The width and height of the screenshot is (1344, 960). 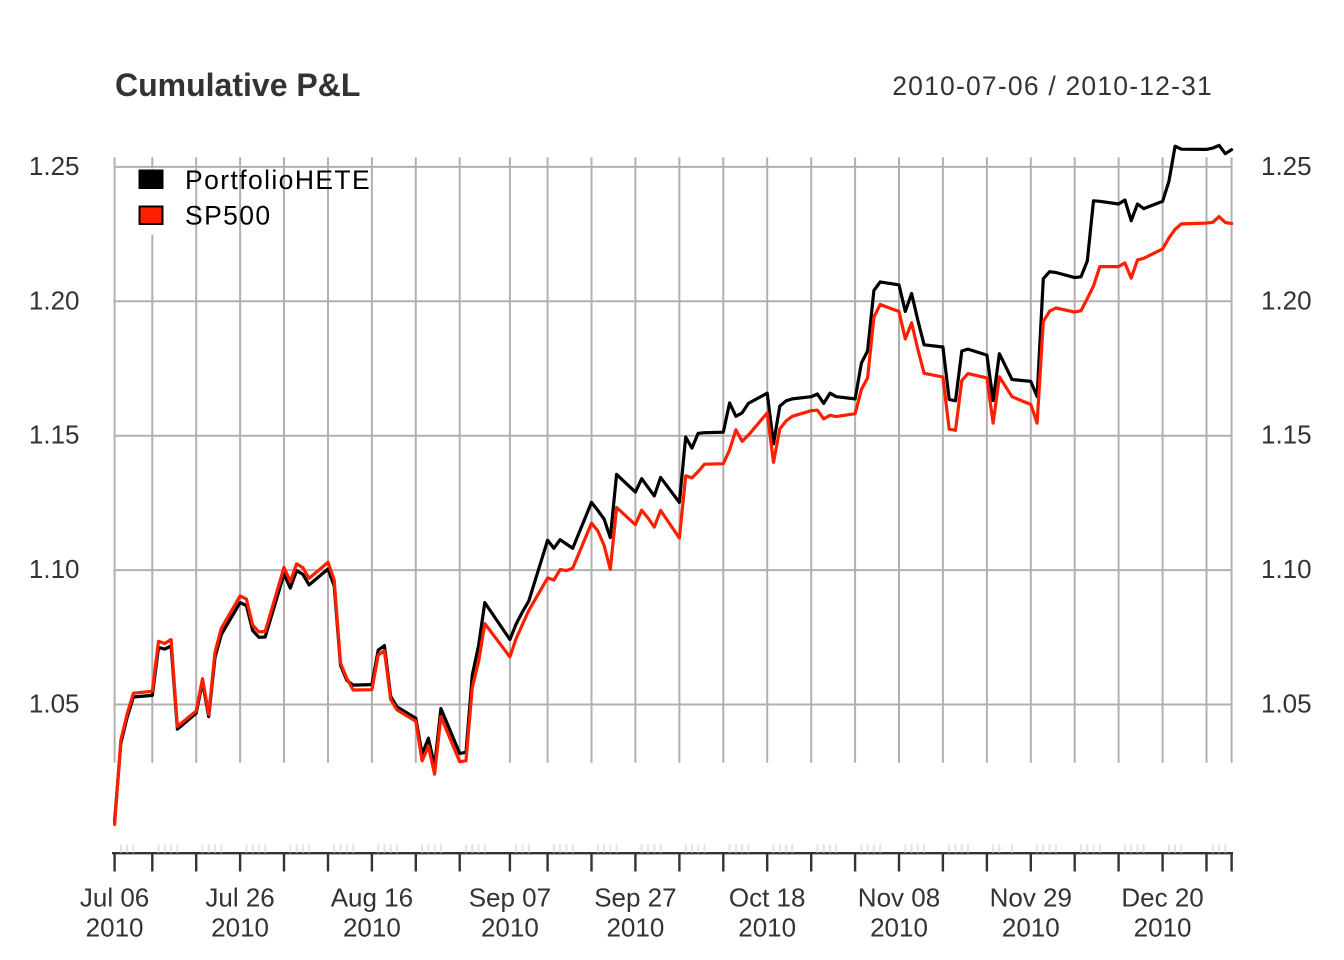 I want to click on svg-text: Nov 08, so click(x=899, y=898).